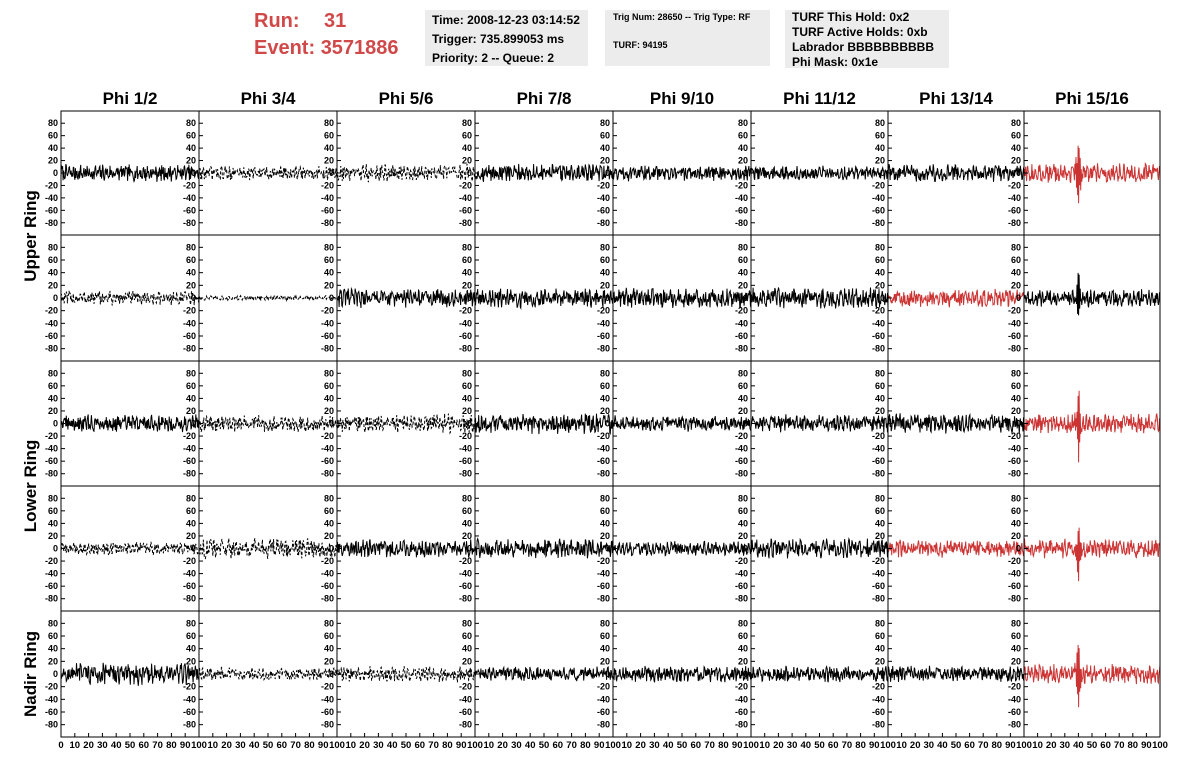  I want to click on column-header: Phi 1/2, so click(130, 98).